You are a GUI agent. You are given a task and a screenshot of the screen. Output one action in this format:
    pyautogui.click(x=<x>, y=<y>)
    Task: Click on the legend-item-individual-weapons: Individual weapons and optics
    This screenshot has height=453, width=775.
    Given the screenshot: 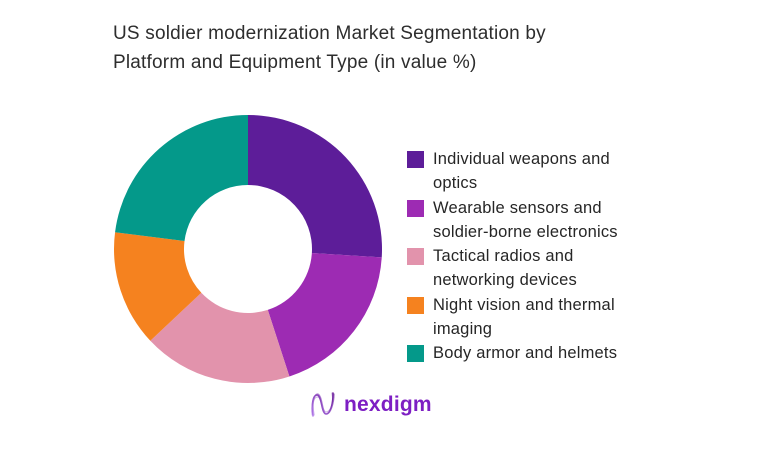 What is the action you would take?
    pyautogui.click(x=512, y=171)
    